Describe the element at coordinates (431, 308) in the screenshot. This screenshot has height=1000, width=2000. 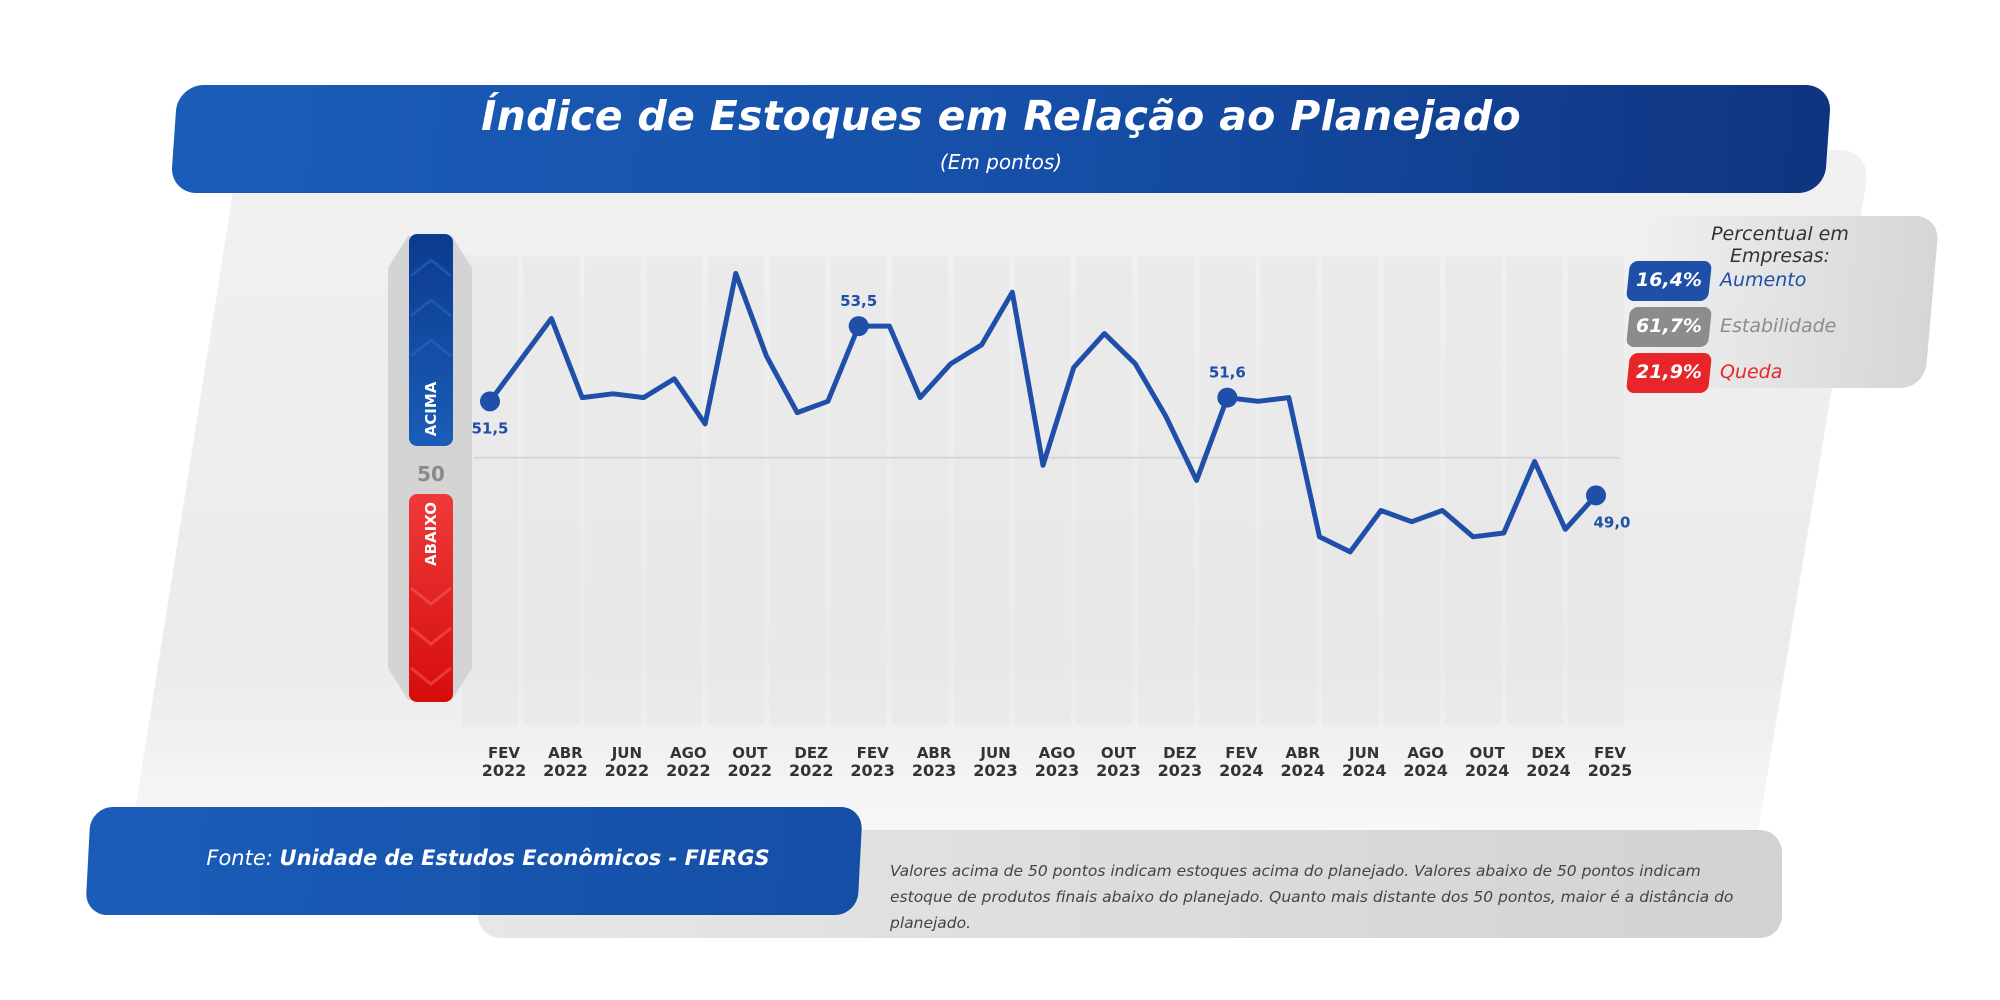
I see `thermometer-upper-chevrons` at that location.